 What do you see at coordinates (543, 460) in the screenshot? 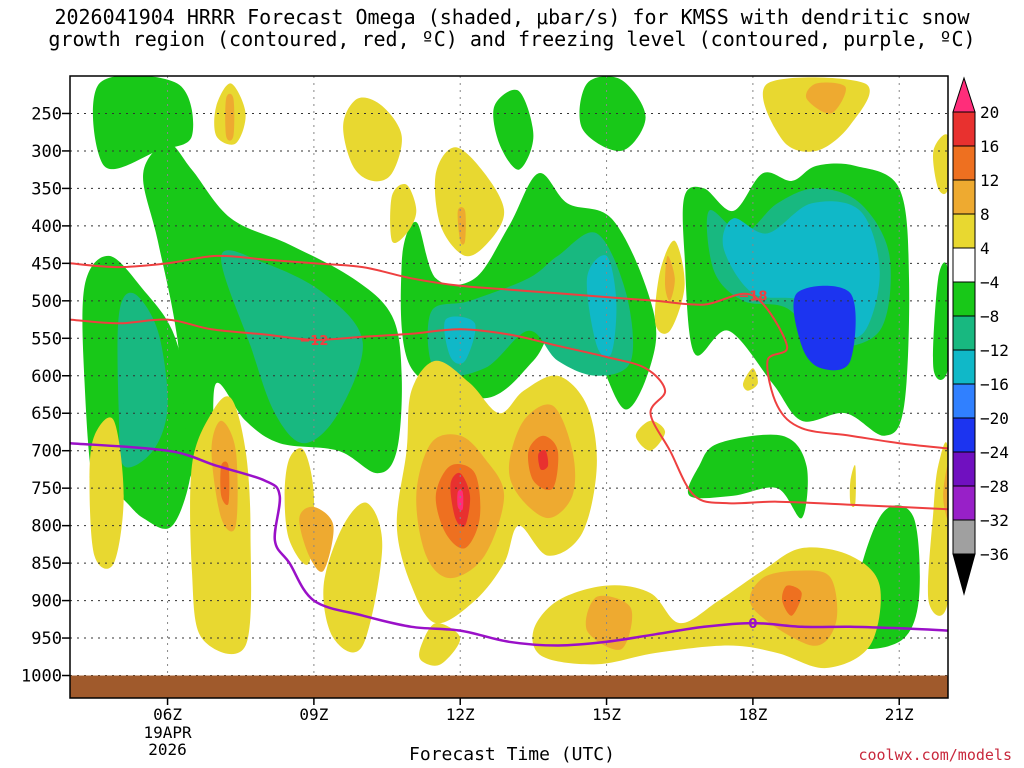
I see `omega-region-p16` at bounding box center [543, 460].